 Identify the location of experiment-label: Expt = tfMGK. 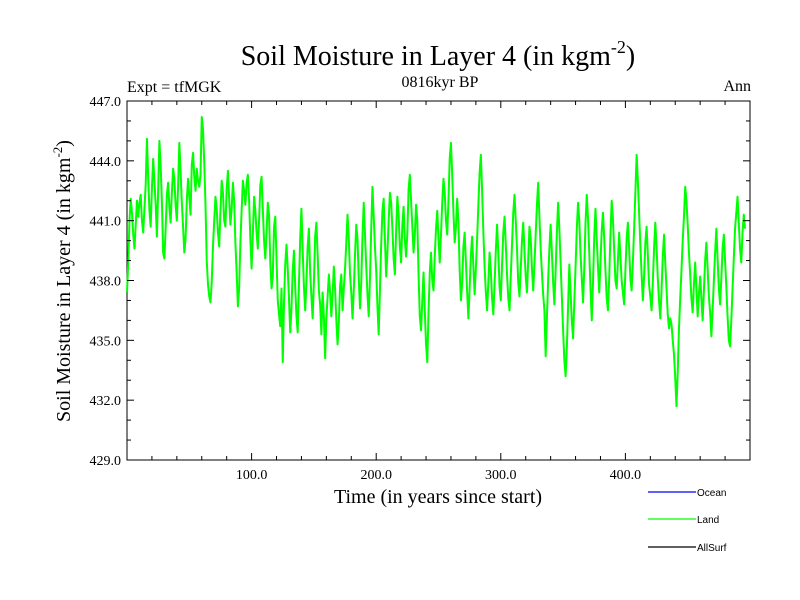
(174, 87).